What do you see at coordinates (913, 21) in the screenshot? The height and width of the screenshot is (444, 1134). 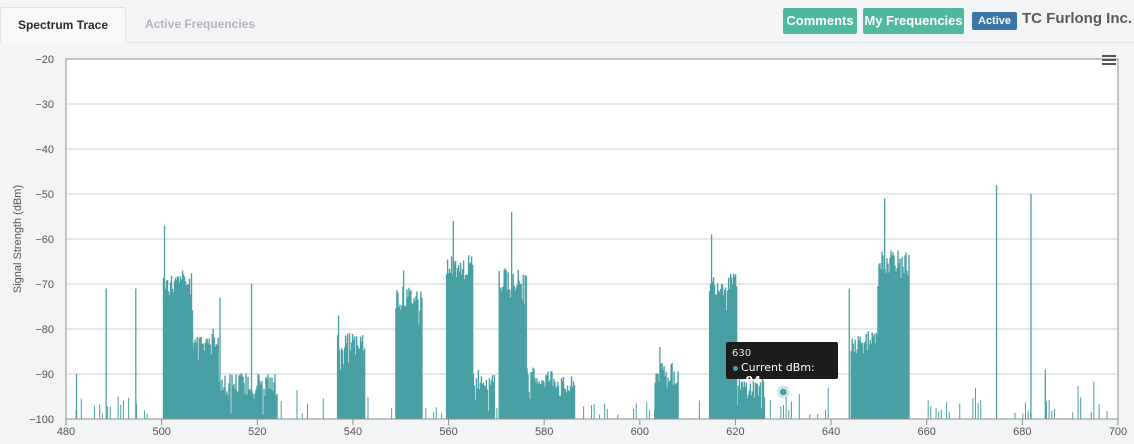 I see `my-frequencies-button: My Frequencies` at bounding box center [913, 21].